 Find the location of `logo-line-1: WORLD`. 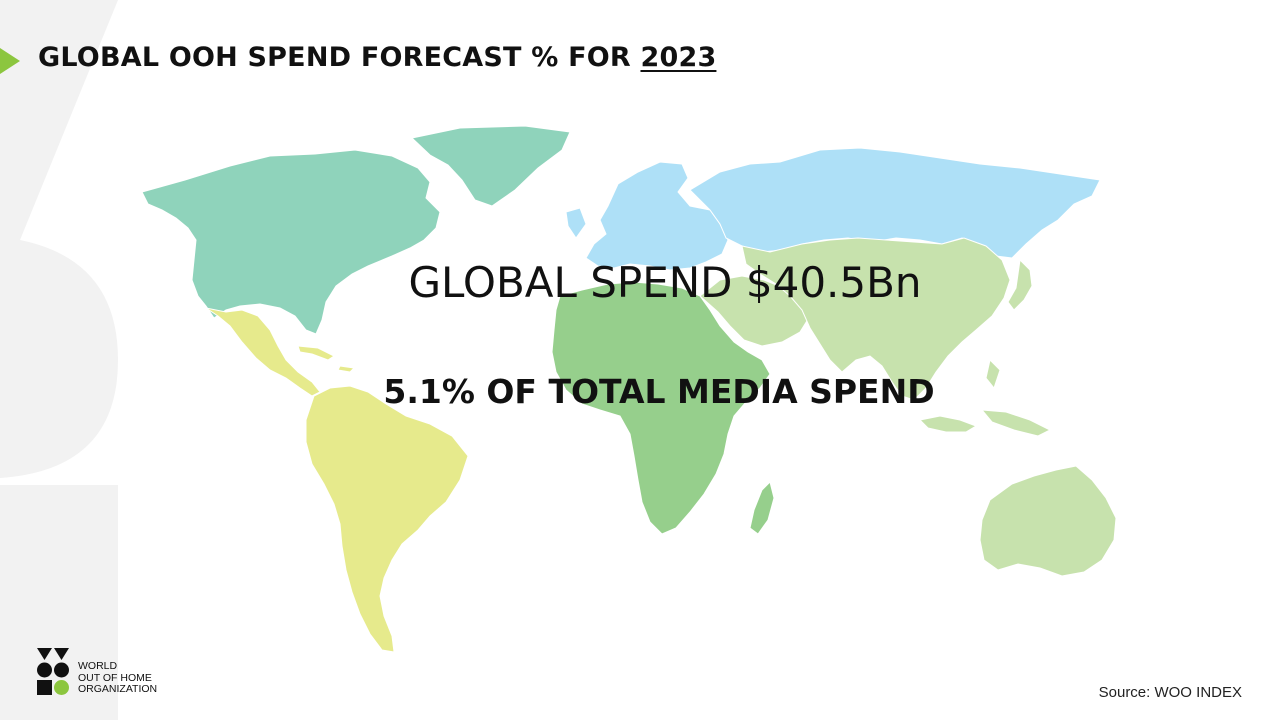

logo-line-1: WORLD is located at coordinates (98, 666).